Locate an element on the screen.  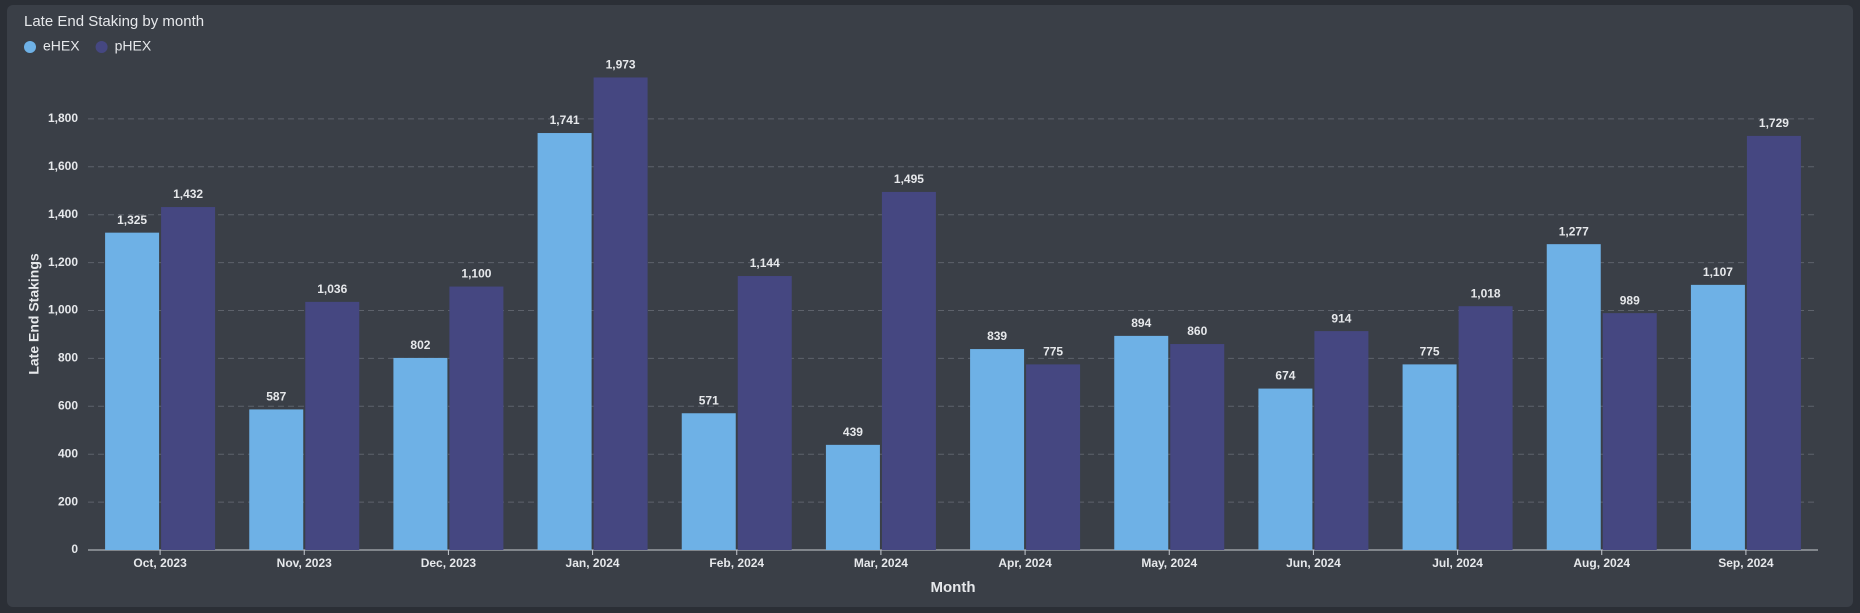
data-label: 587 is located at coordinates (276, 397).